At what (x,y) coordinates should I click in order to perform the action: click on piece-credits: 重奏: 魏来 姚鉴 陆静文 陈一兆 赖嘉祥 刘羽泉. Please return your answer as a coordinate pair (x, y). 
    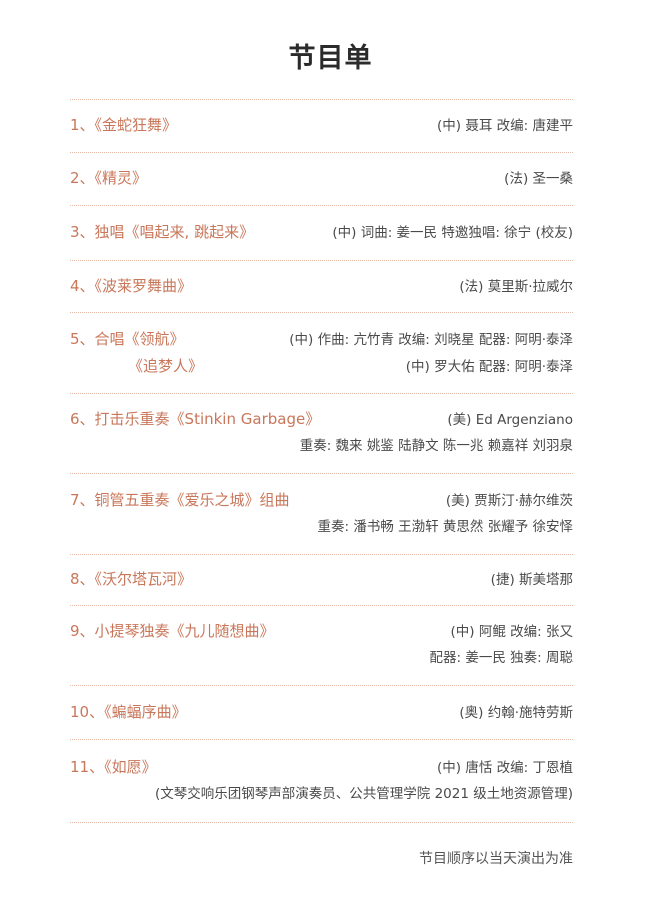
    Looking at the image, I should click on (436, 446).